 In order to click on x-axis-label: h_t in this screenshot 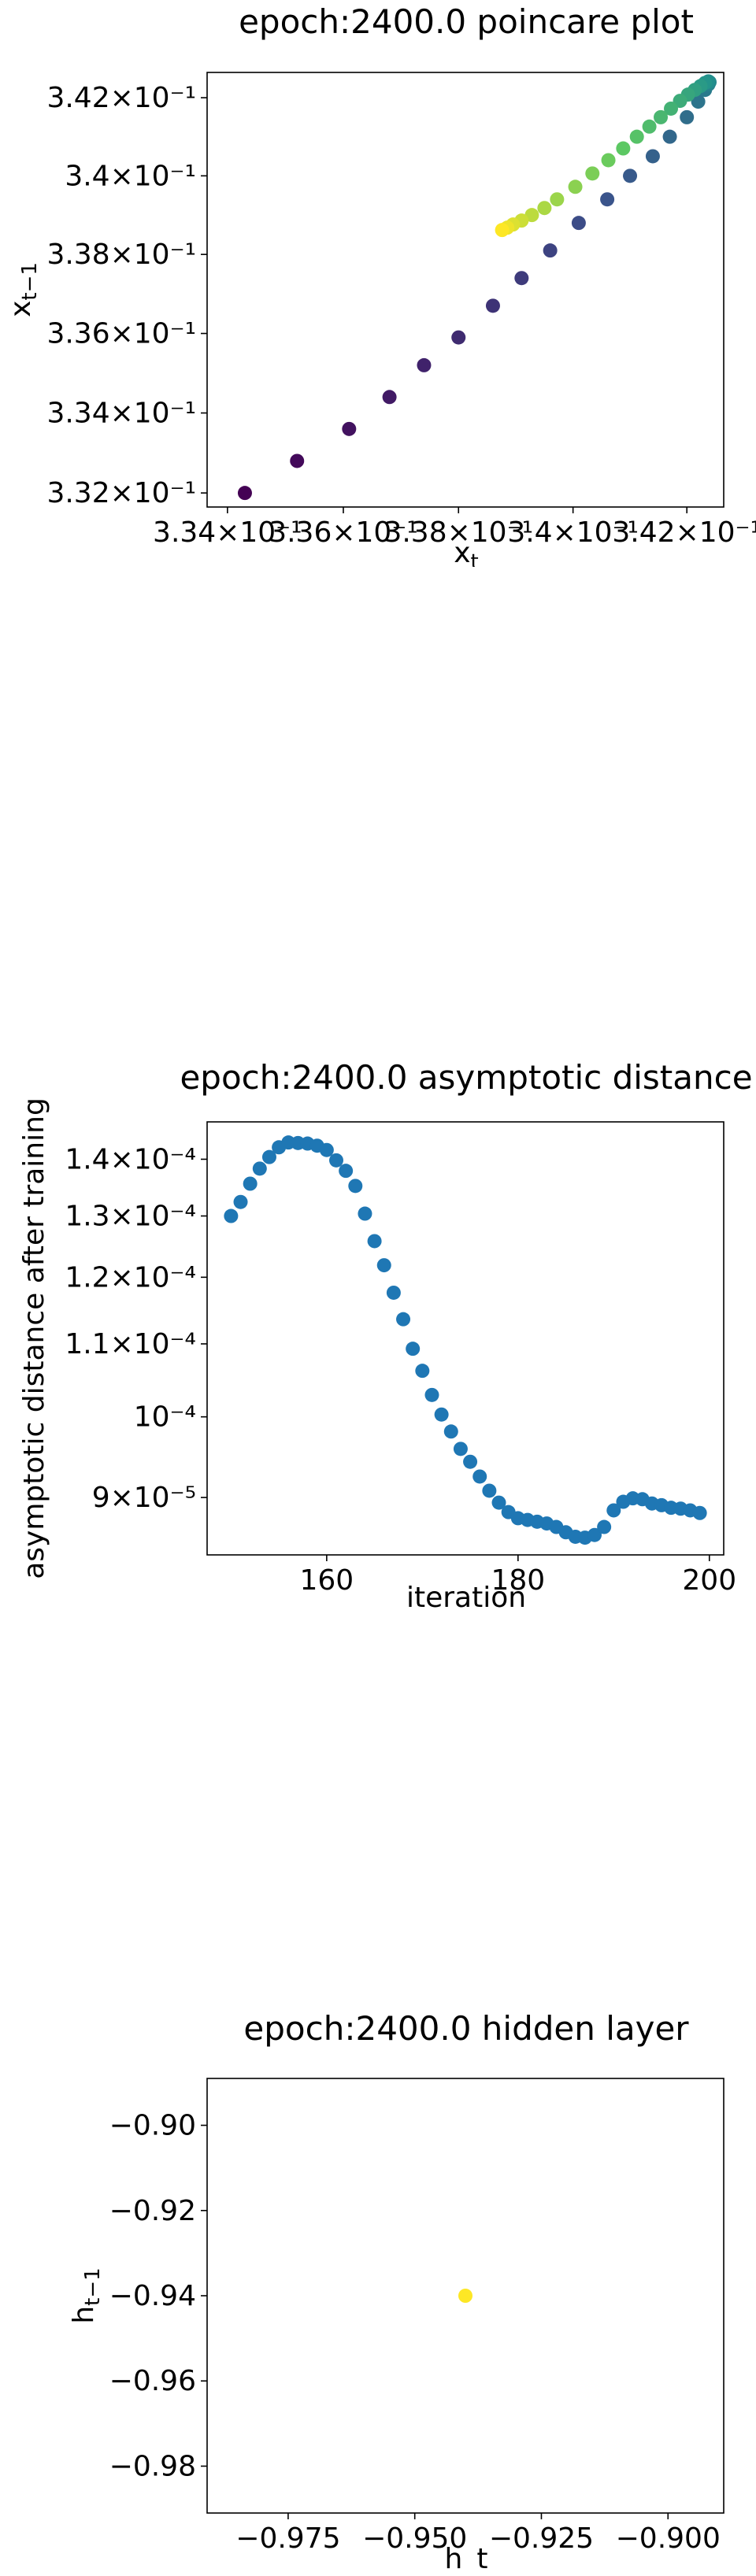, I will do `click(466, 2558)`.